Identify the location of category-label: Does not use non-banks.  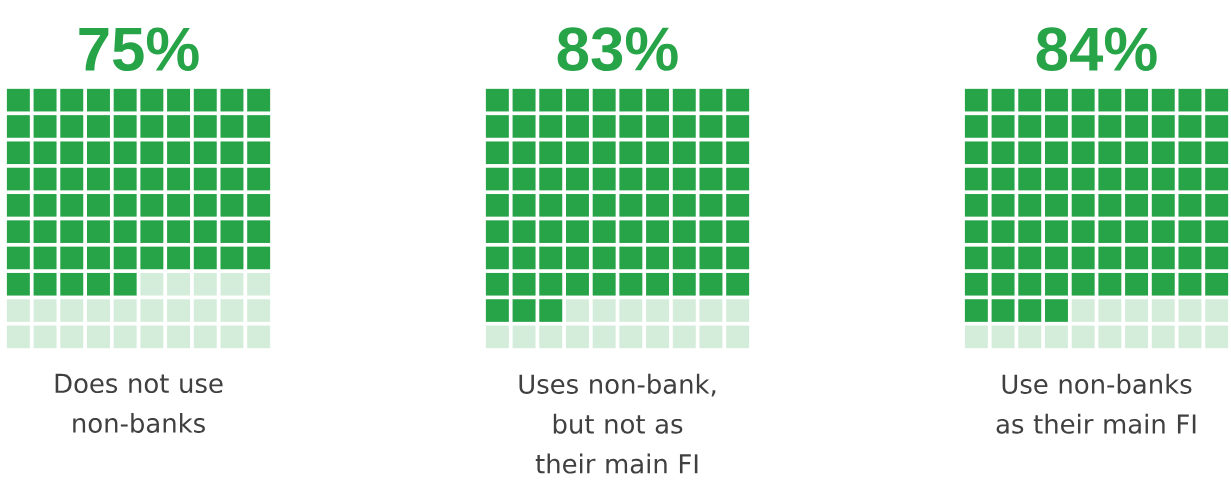
(139, 403).